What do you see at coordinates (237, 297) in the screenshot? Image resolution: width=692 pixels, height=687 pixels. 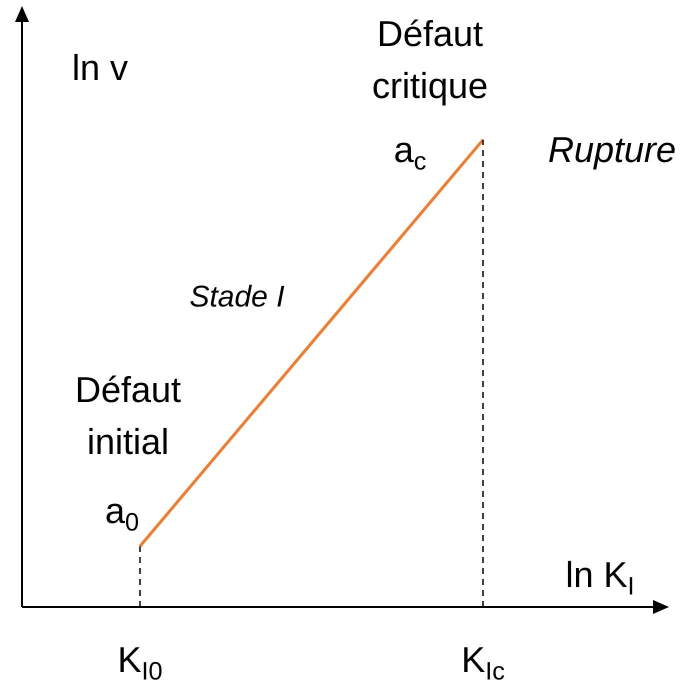 I see `annotation: Stade I` at bounding box center [237, 297].